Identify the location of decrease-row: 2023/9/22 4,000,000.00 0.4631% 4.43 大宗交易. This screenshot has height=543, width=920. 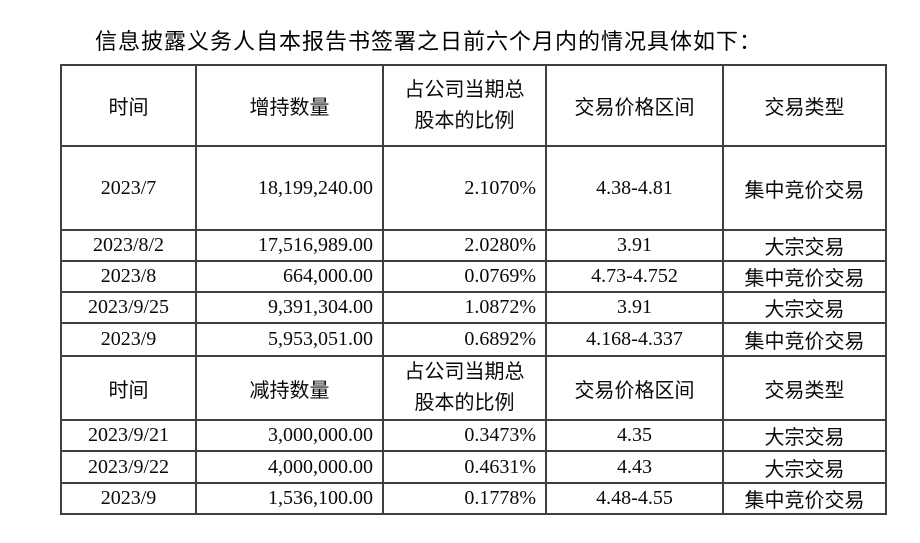
(473, 467).